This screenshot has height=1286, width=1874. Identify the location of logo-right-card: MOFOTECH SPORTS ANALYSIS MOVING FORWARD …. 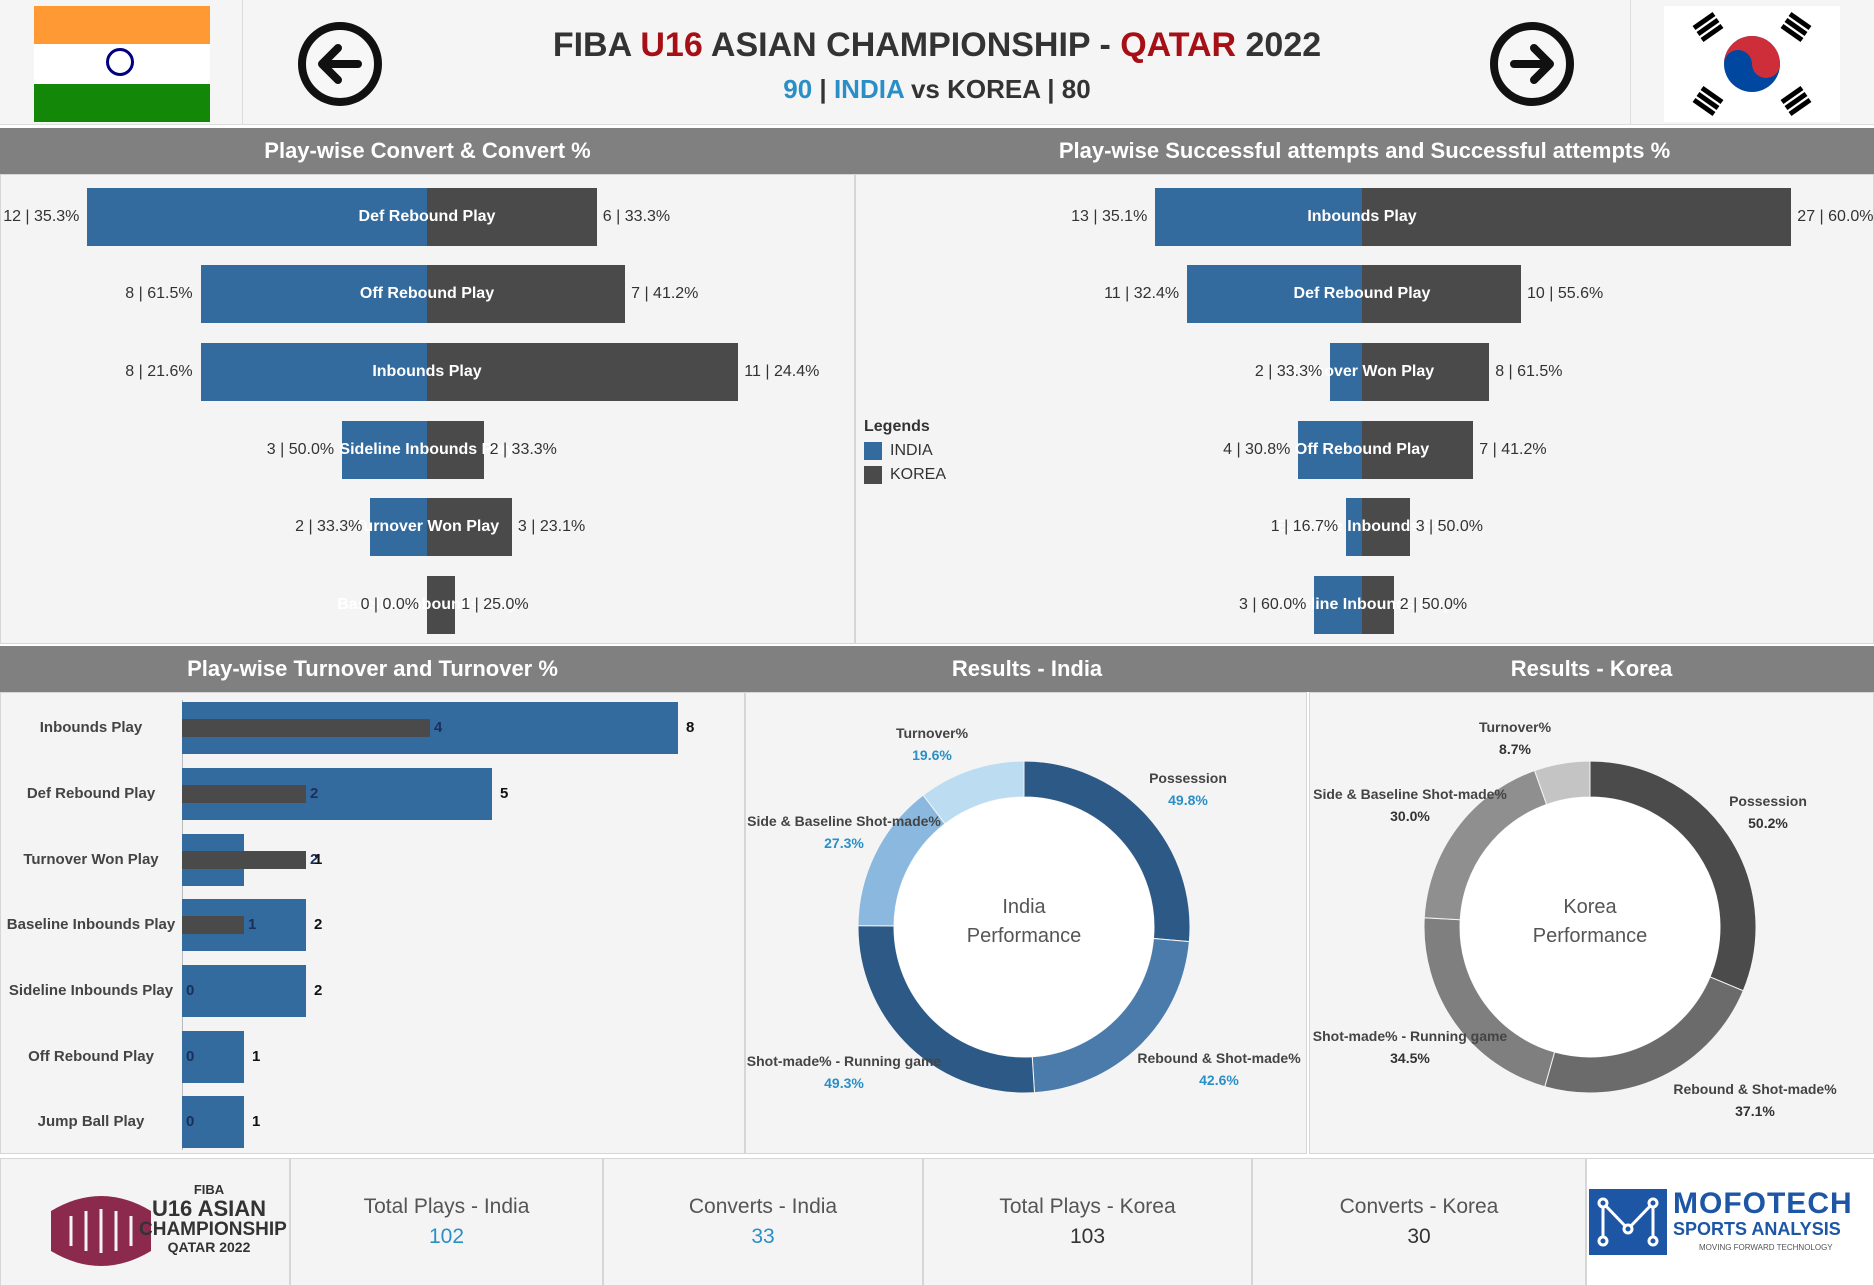
(1730, 1222).